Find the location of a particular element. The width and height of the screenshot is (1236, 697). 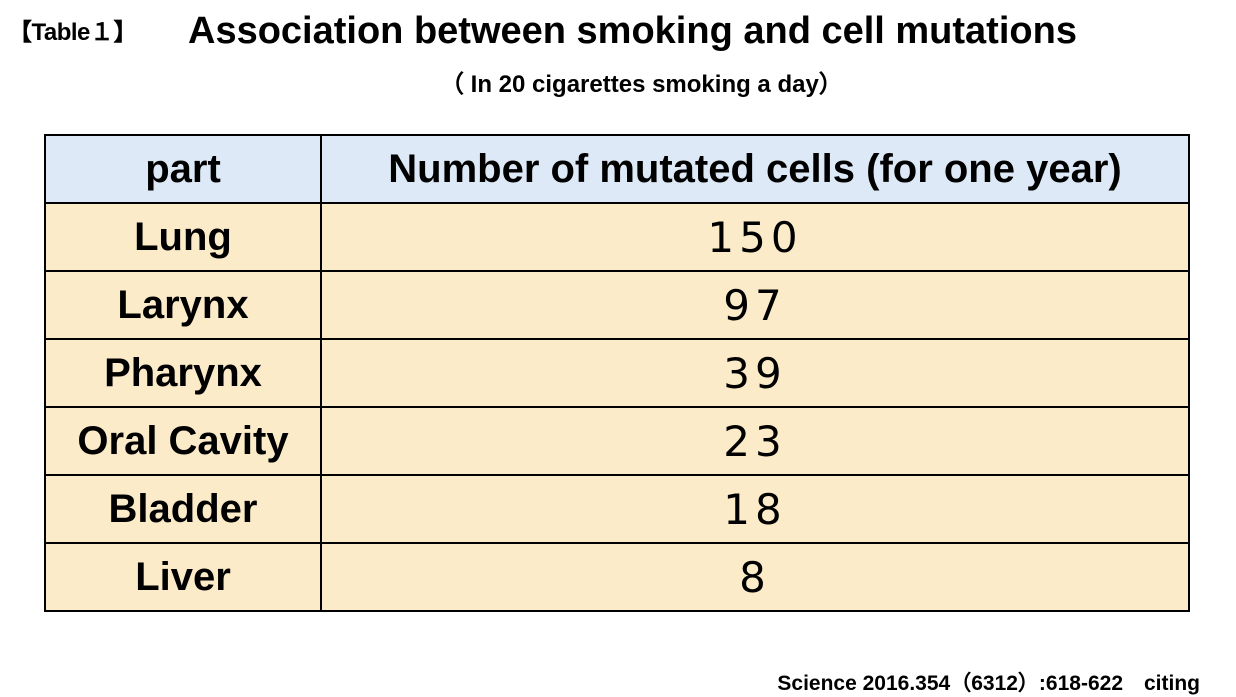

row-part-cell: Liver is located at coordinates (183, 577).